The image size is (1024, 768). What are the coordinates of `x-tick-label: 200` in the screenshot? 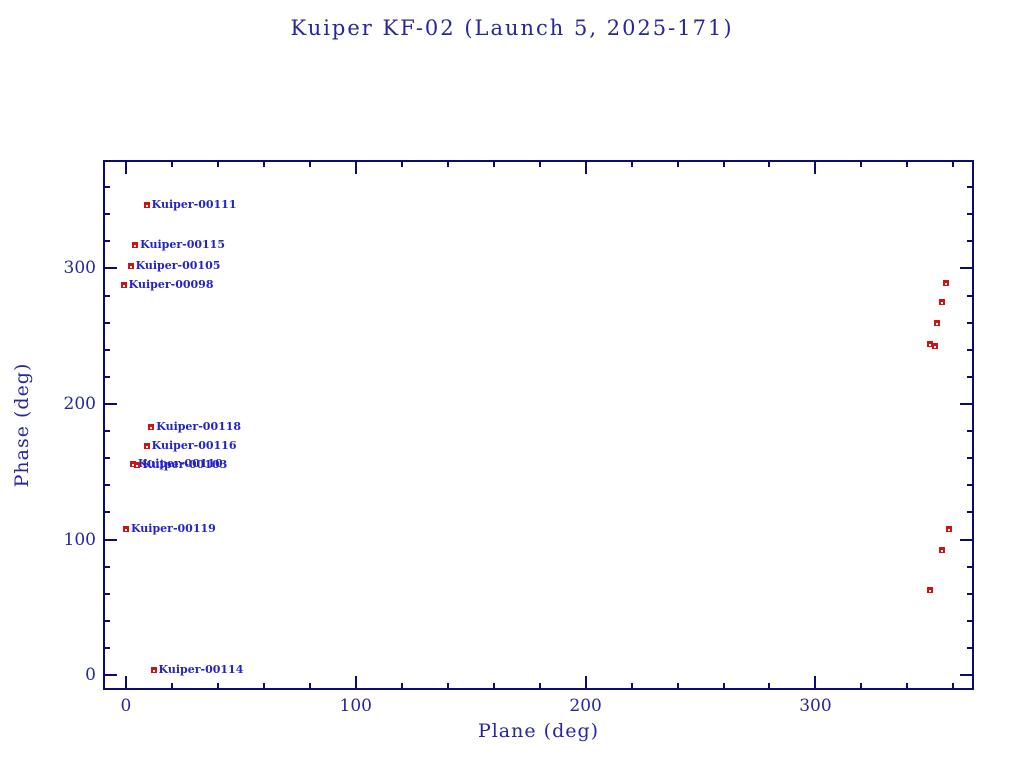 It's located at (585, 706).